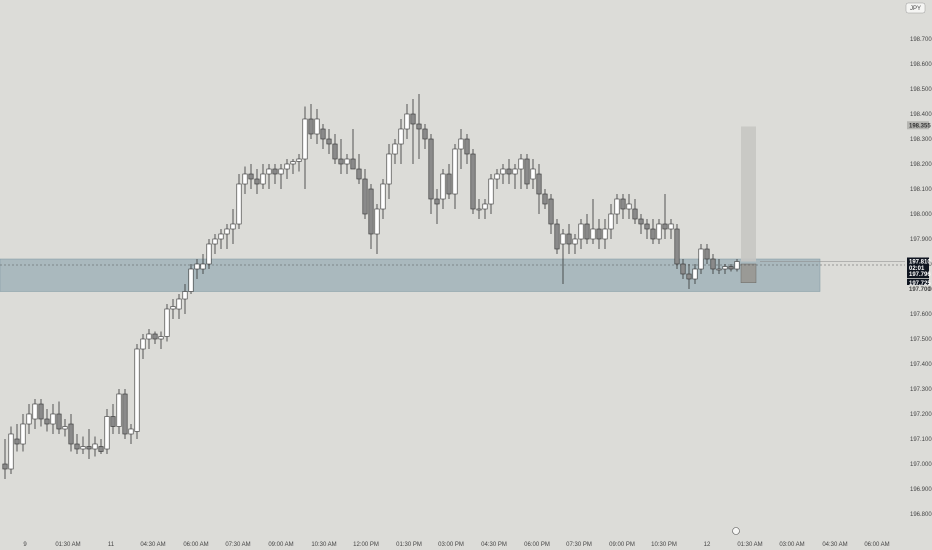  I want to click on projection-target-box, so click(748, 273).